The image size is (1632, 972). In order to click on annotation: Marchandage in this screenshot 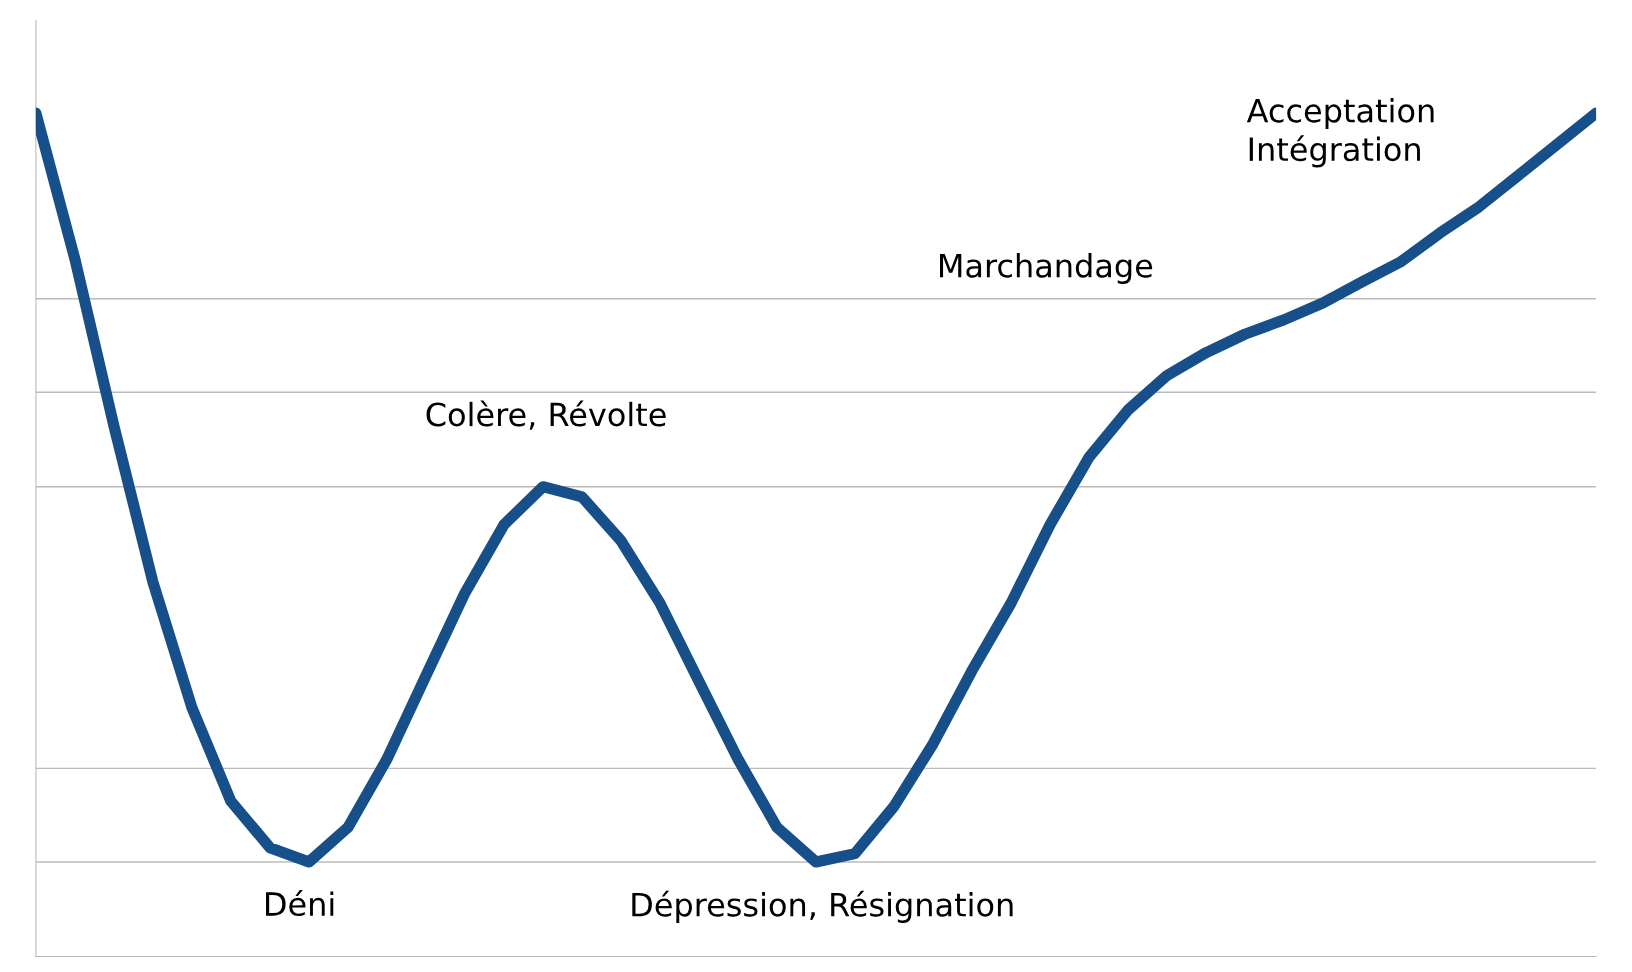, I will do `click(1046, 268)`.